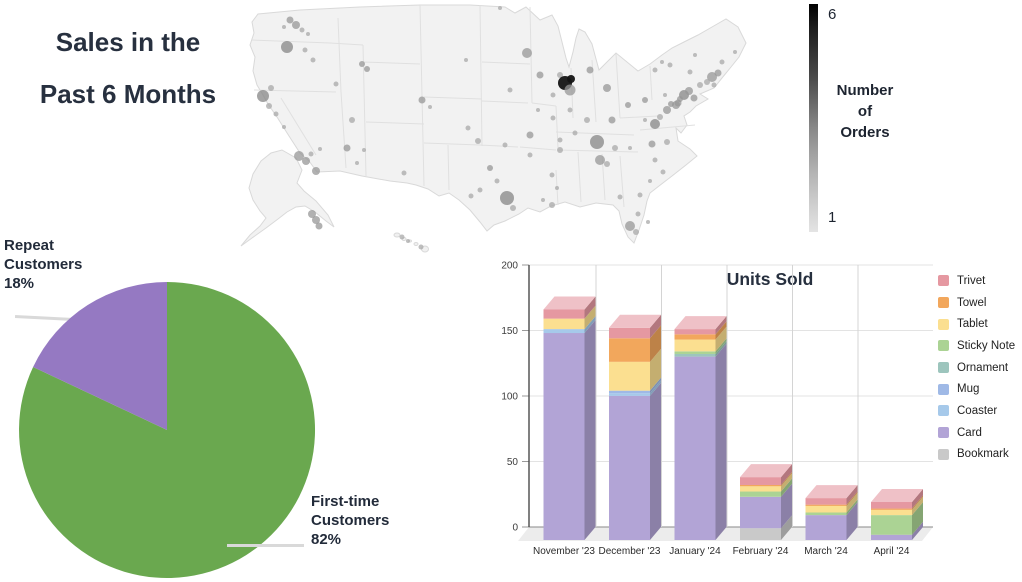 This screenshot has width=1022, height=582. Describe the element at coordinates (695, 355) in the screenshot. I see `bar-segment-ornament` at that location.